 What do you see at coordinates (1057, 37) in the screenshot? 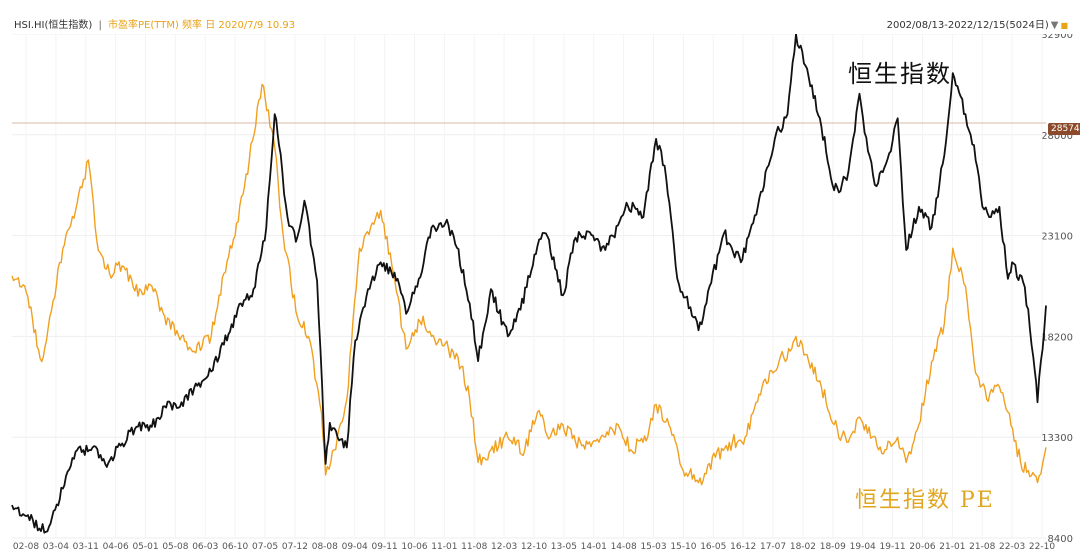
I see `y-tick-label: 32900` at bounding box center [1057, 37].